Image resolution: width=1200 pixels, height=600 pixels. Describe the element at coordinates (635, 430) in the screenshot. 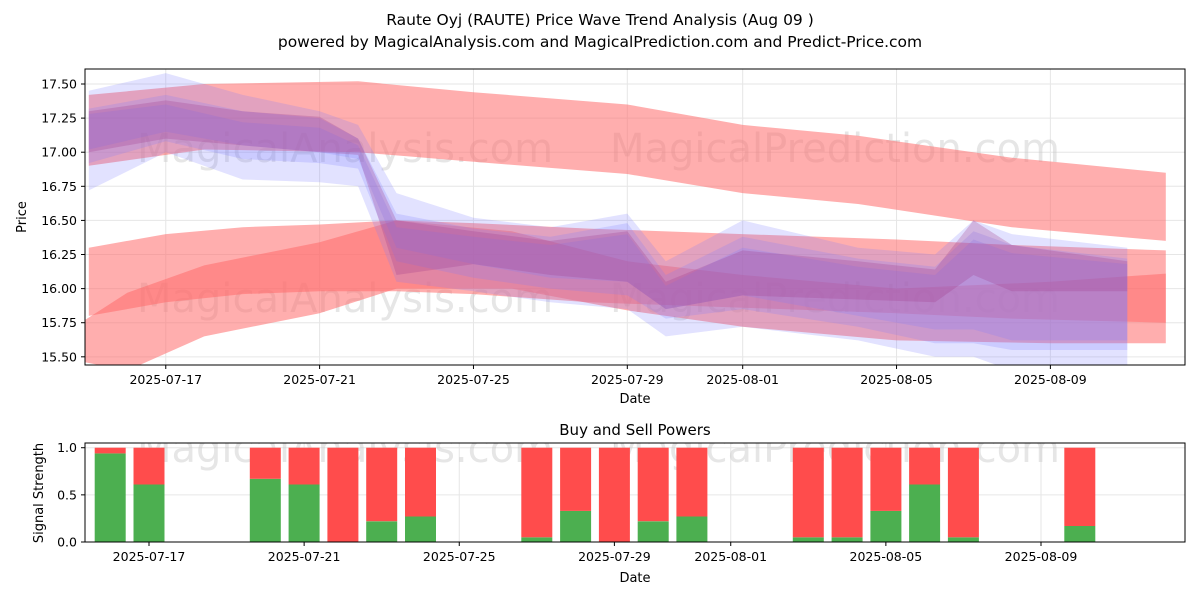

I see `signal-chart-title: Buy and Sell Powers` at that location.